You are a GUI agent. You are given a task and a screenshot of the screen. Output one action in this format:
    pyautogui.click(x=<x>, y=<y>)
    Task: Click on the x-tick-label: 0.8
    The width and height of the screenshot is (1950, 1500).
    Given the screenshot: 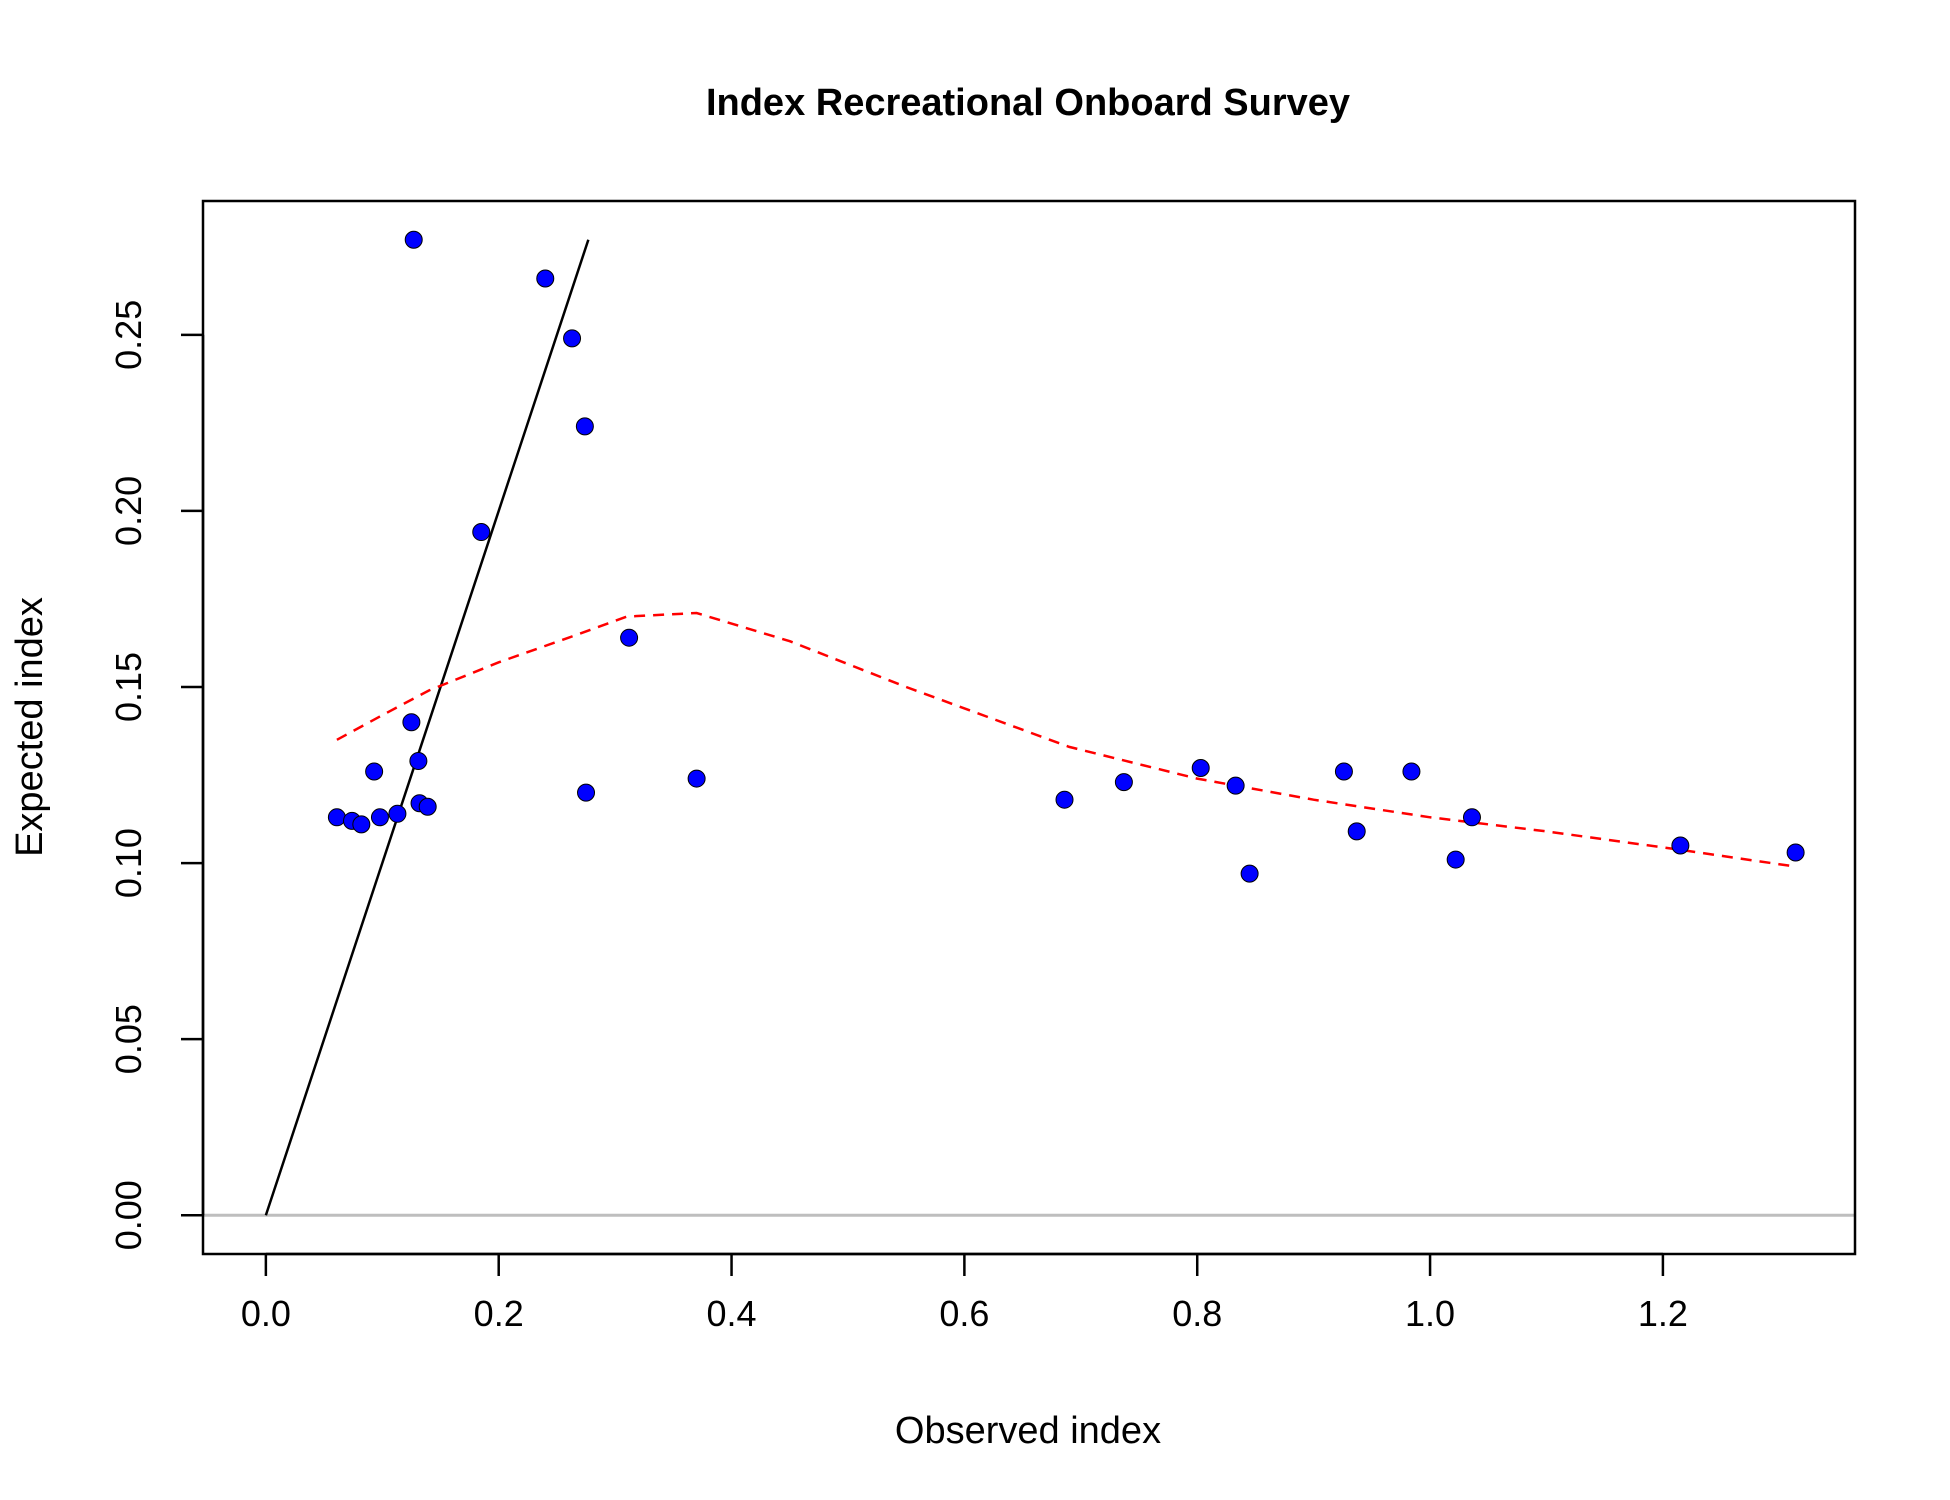 What is the action you would take?
    pyautogui.click(x=1197, y=1313)
    